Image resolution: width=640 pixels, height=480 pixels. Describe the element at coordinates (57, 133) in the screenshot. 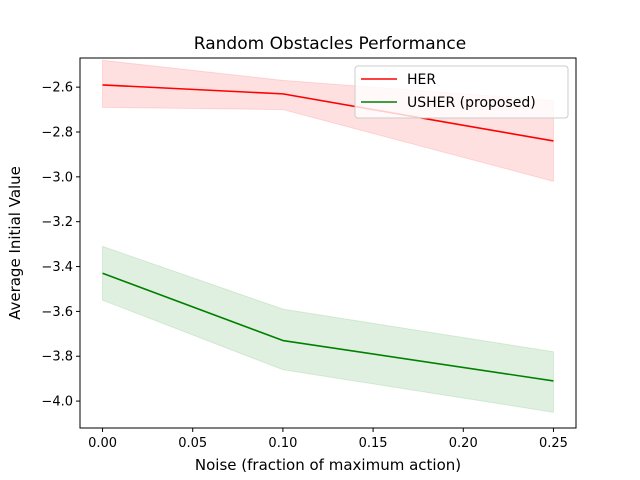

I see `y-tick-label: −2.8` at that location.